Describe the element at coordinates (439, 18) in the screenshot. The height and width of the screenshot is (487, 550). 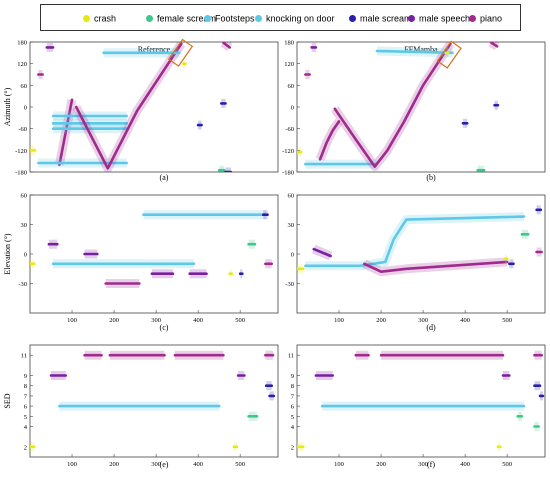
I see `legend-item-male-speech: male speech` at that location.